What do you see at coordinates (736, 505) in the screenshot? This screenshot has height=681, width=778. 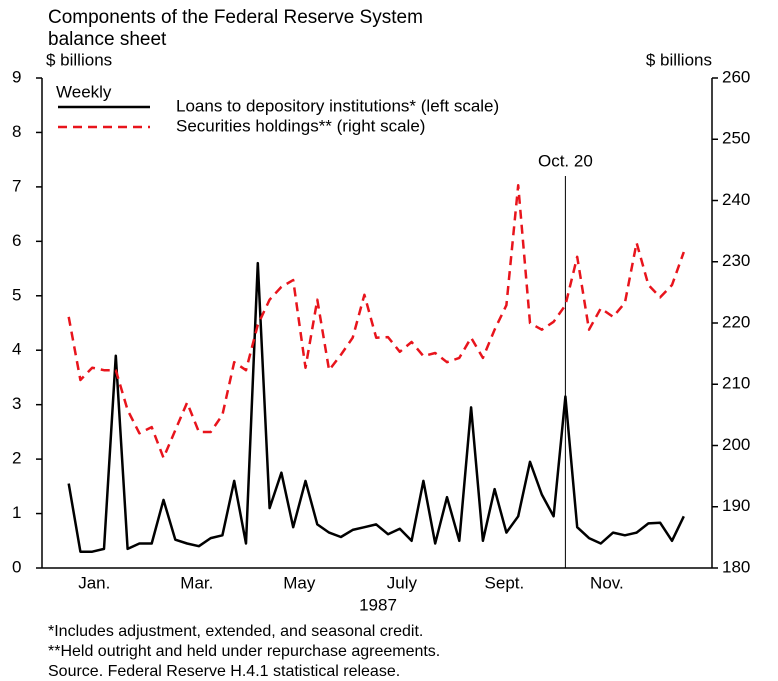 I see `y2-tick-label: 190` at bounding box center [736, 505].